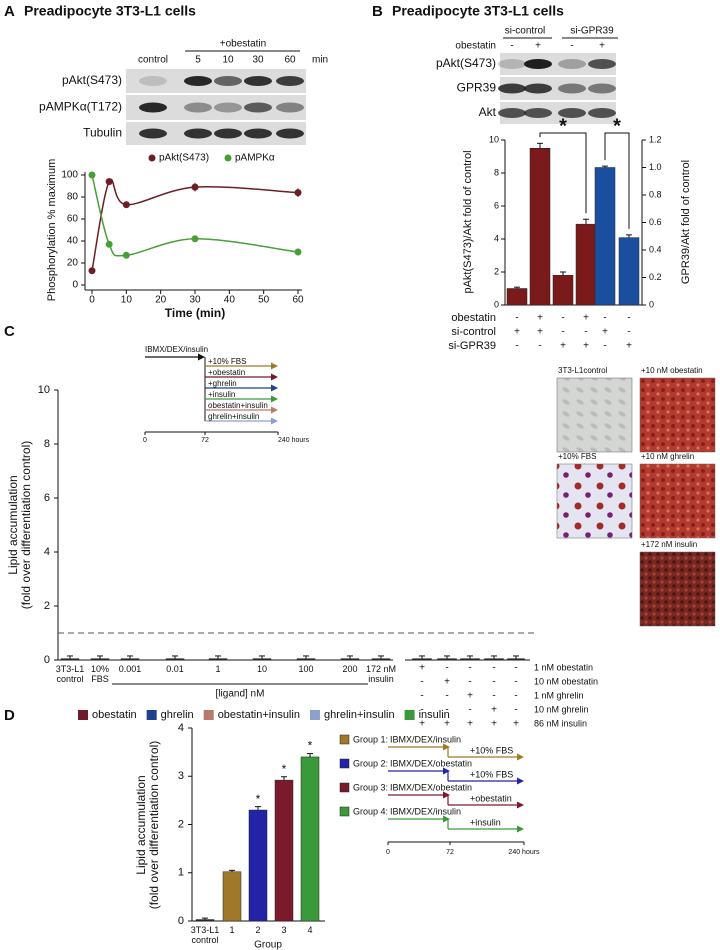  I want to click on y-axis-label: (fold over differentiation control), so click(154, 825).